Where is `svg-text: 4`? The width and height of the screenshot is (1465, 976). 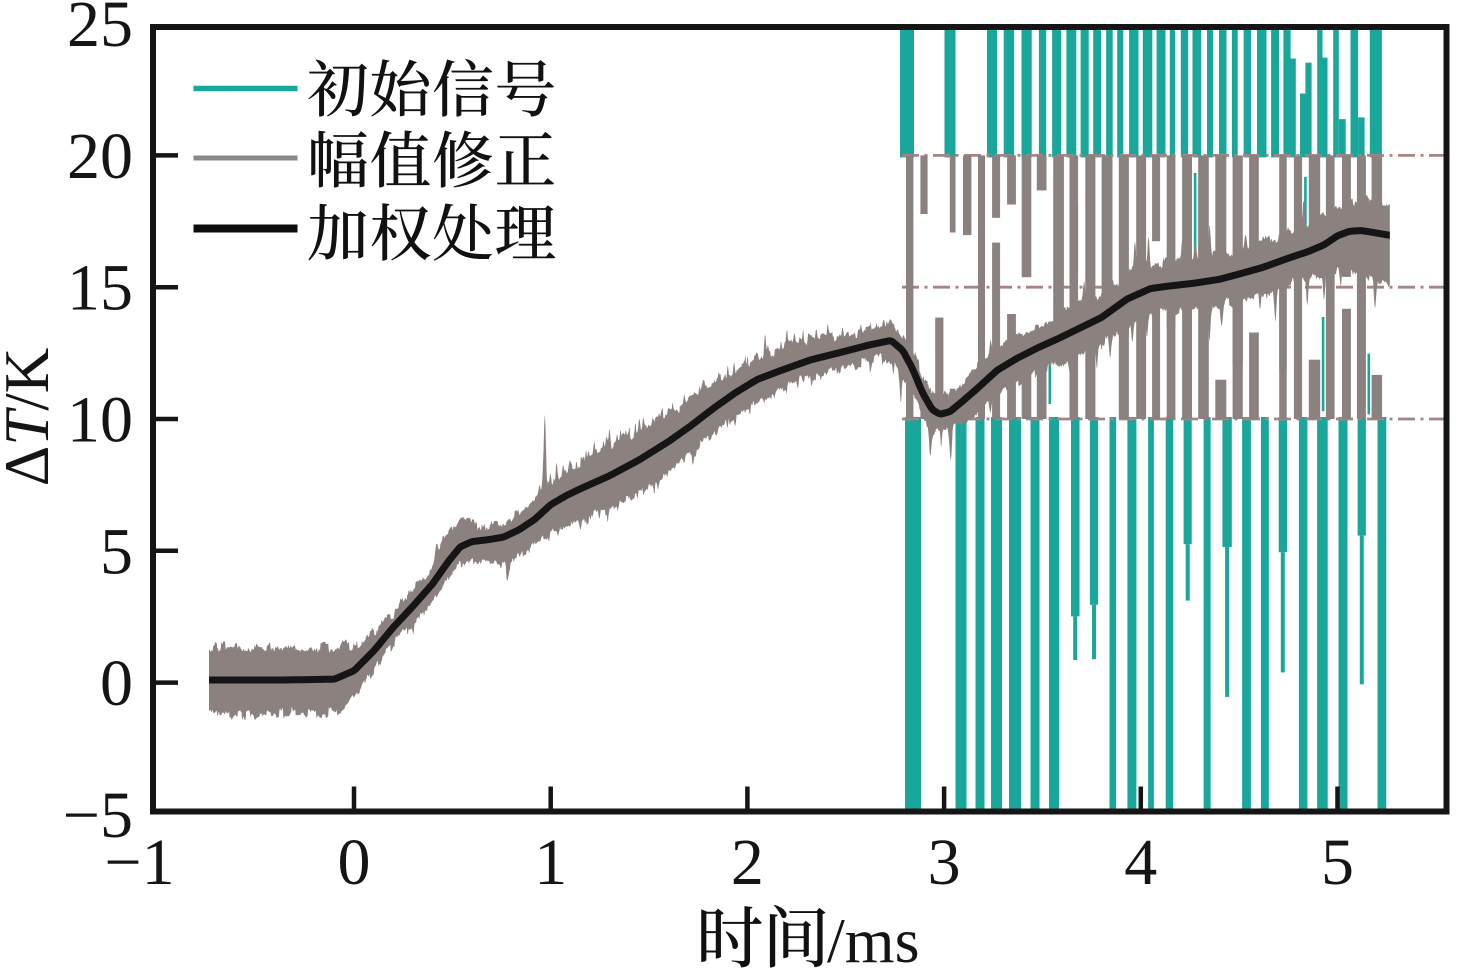
svg-text: 4 is located at coordinates (1140, 862).